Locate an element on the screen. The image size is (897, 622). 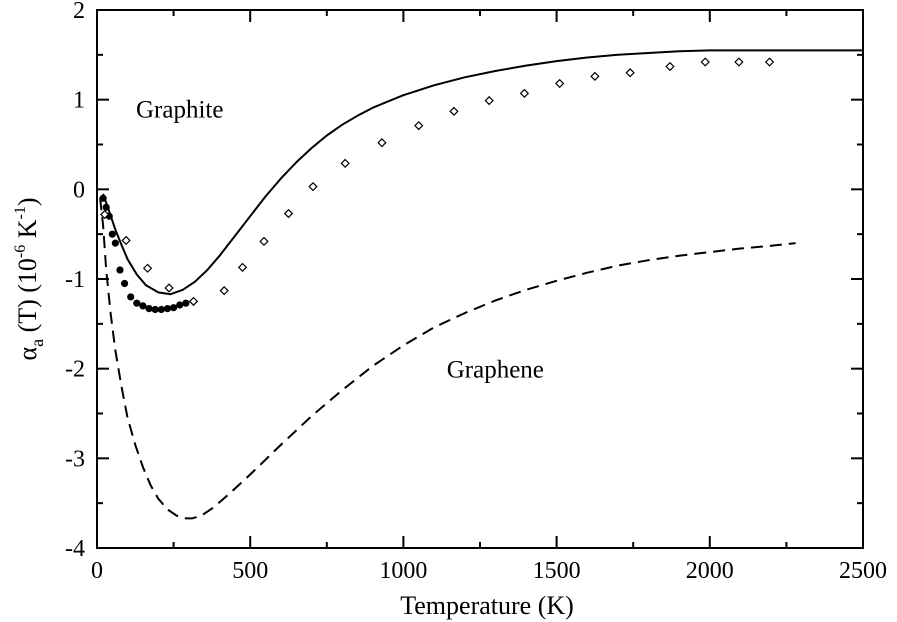
x-tick-label: 2000 is located at coordinates (710, 571).